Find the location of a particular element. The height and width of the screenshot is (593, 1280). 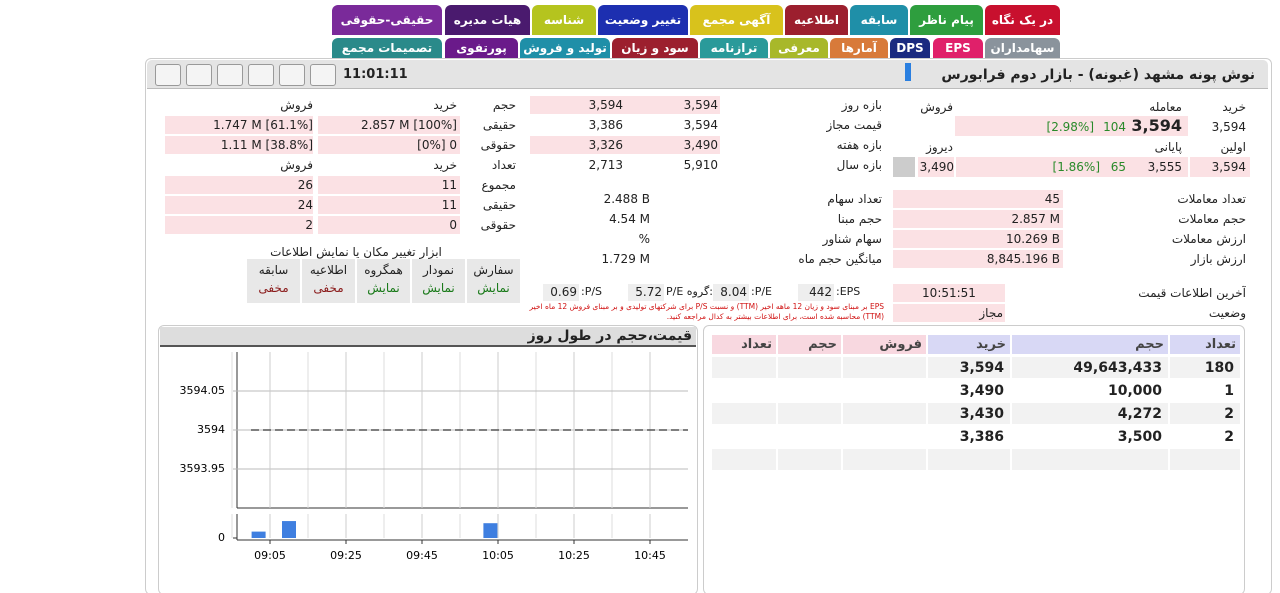

column-header: تعداد is located at coordinates (1220, 344).